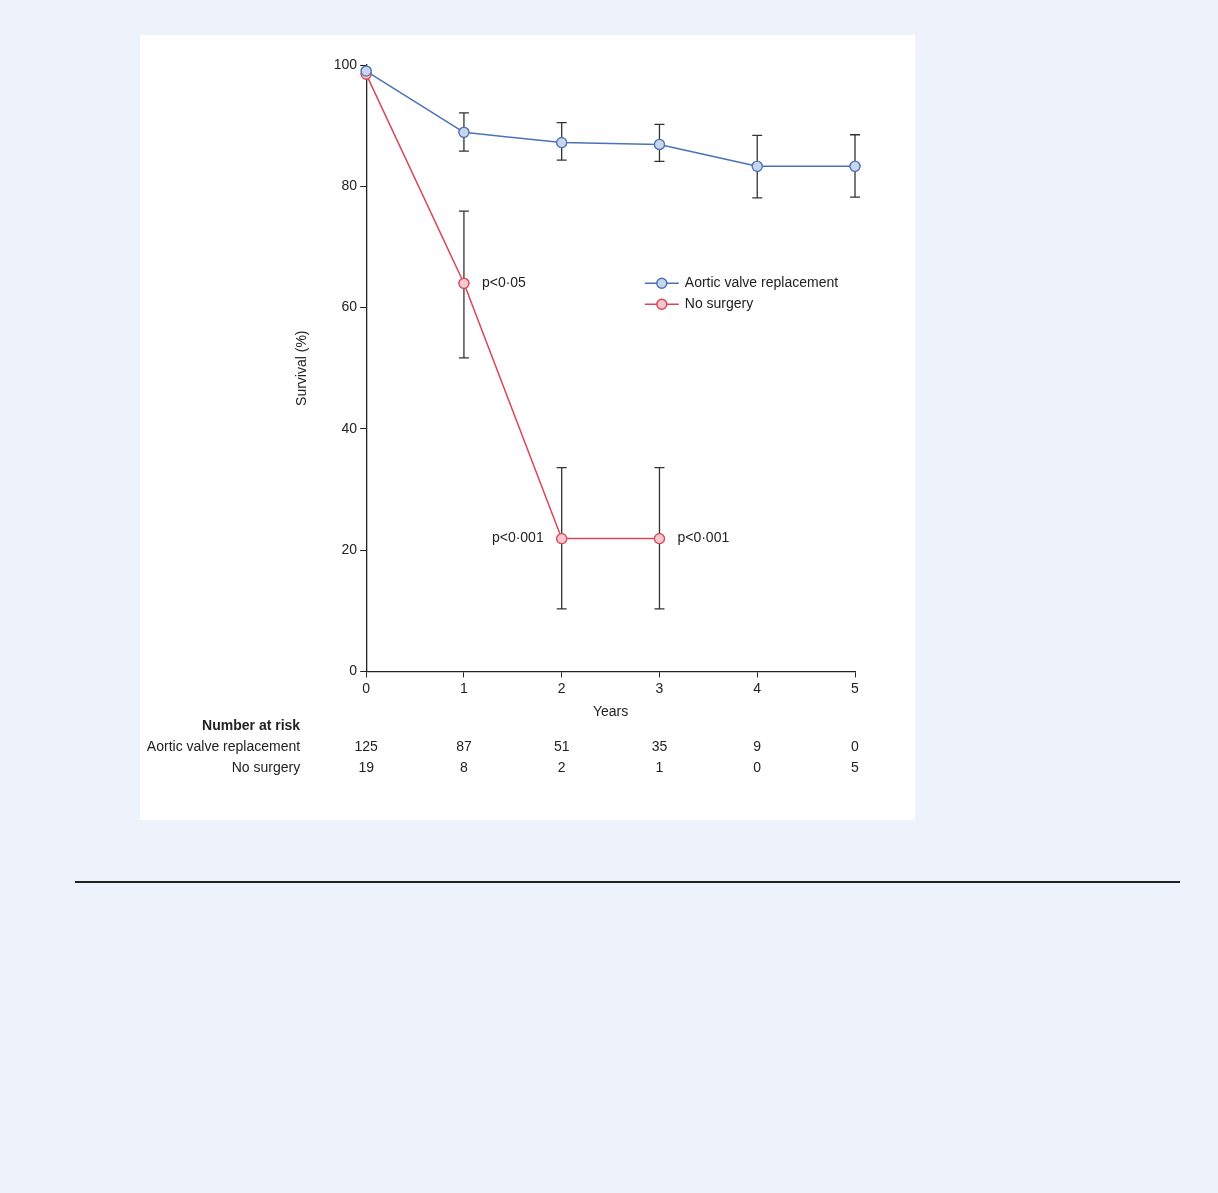 This screenshot has height=1193, width=1218. Describe the element at coordinates (561, 746) in the screenshot. I see `text: 51` at that location.